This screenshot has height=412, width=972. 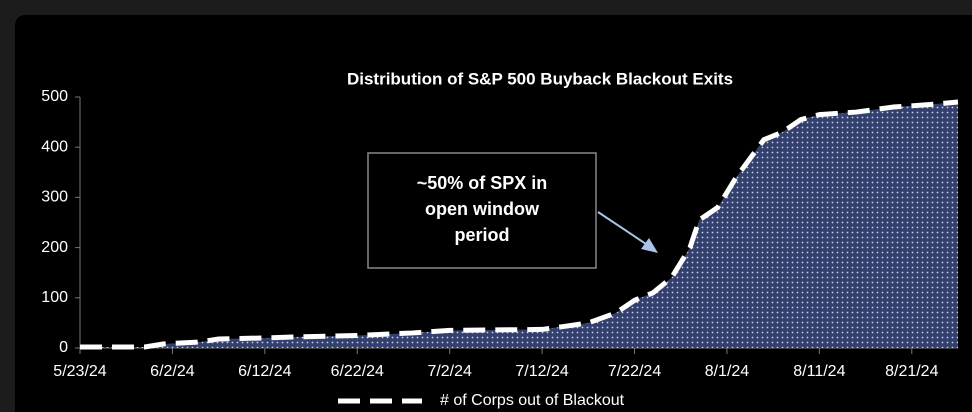 What do you see at coordinates (649, 245) in the screenshot?
I see `arrow-head` at bounding box center [649, 245].